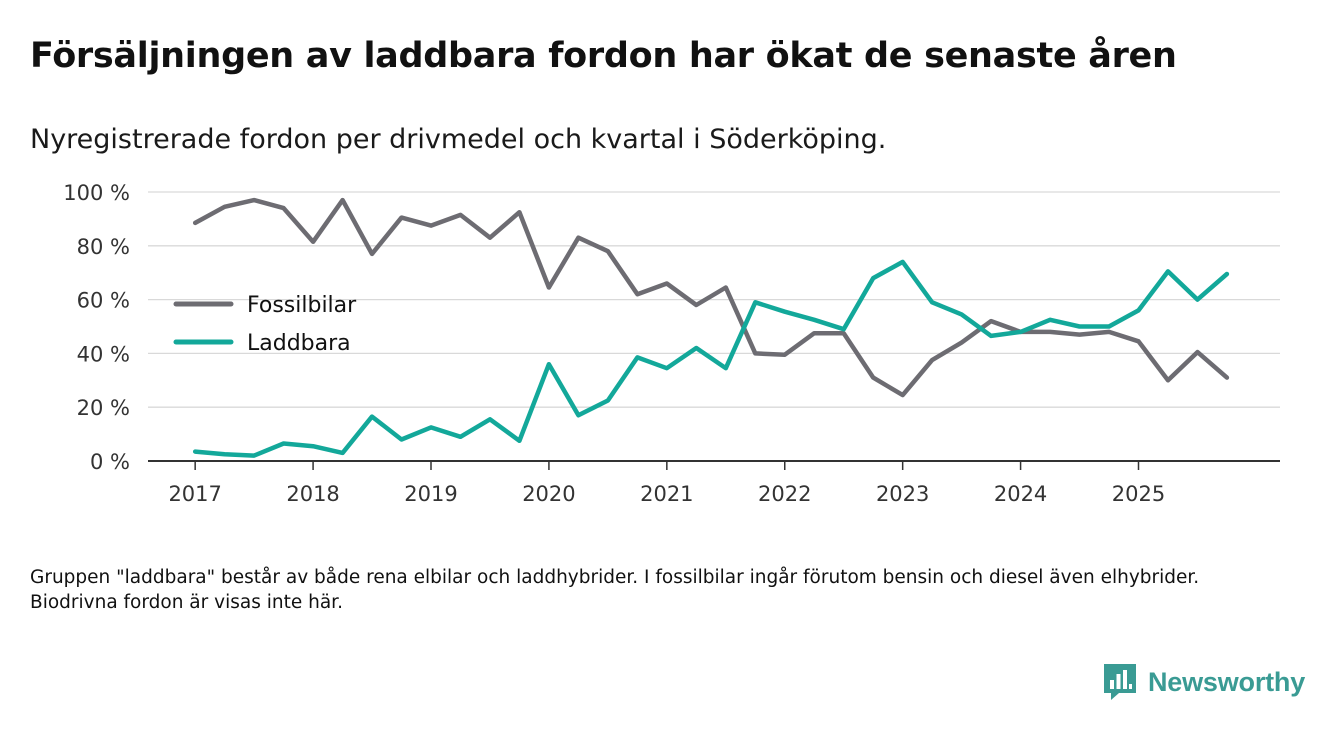 This screenshot has height=733, width=1340. What do you see at coordinates (96, 327) in the screenshot?
I see `y-axis: 0 % 20 % 40 % 60 % 80 % 100 %` at bounding box center [96, 327].